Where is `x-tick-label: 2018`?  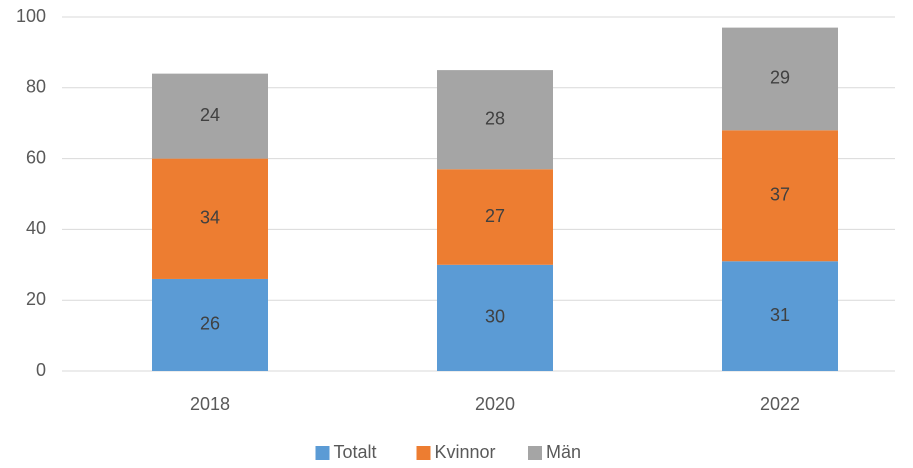
x-tick-label: 2018 is located at coordinates (210, 404).